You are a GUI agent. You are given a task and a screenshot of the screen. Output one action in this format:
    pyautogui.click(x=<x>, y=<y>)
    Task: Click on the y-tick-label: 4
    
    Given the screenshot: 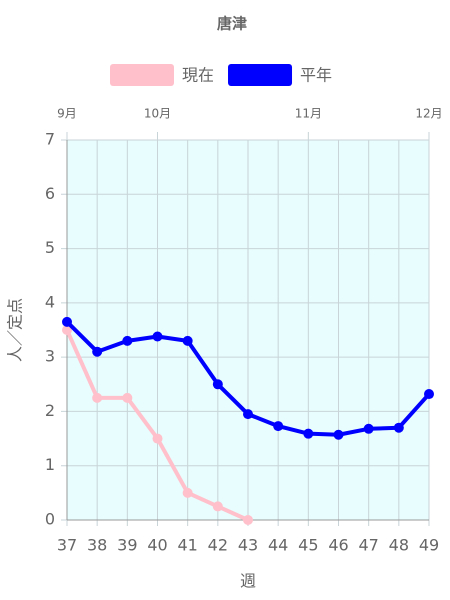 What is the action you would take?
    pyautogui.click(x=50, y=301)
    